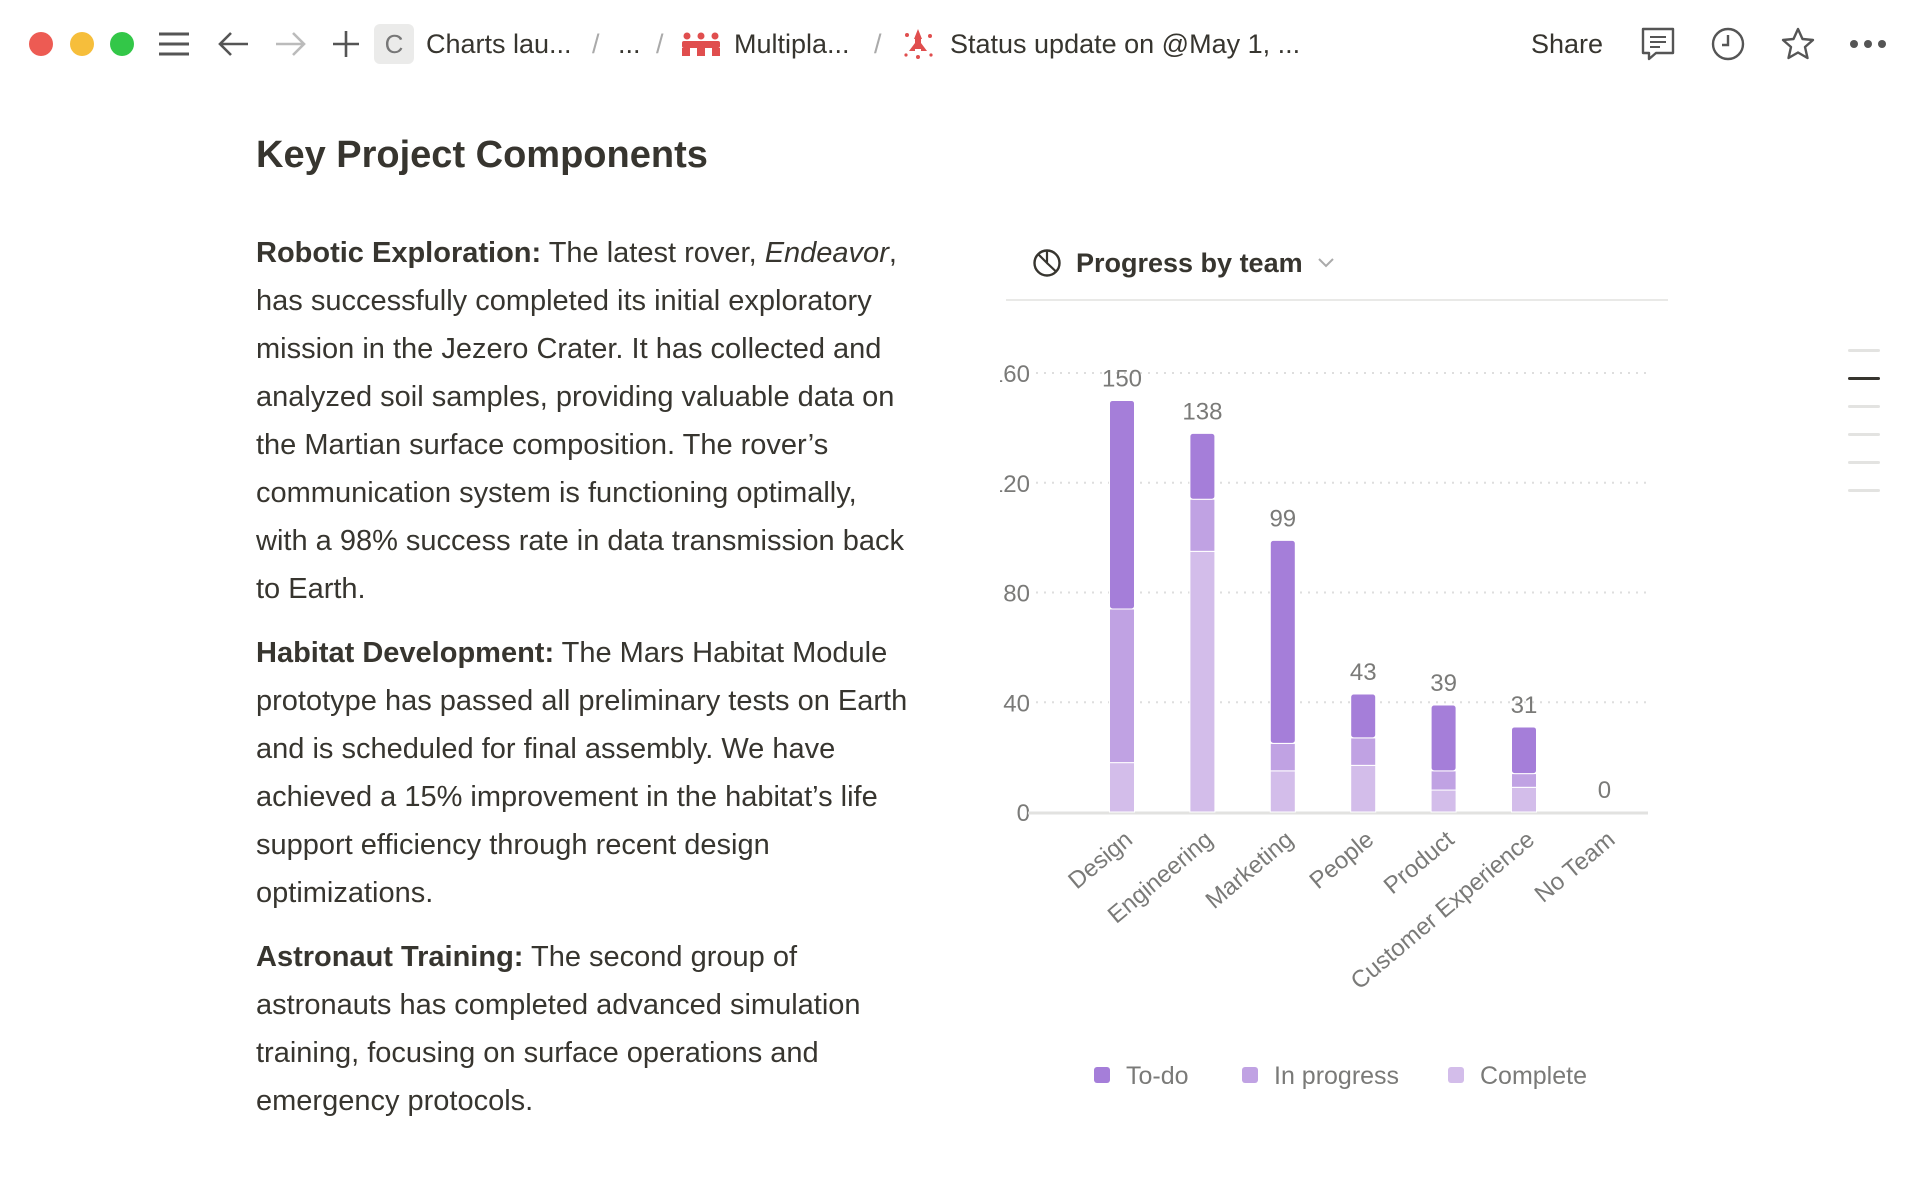 The image size is (1920, 1200). I want to click on people-icon, so click(701, 44).